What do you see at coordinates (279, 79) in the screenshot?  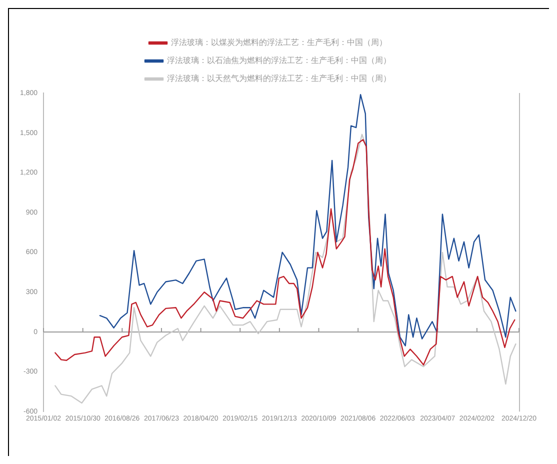 I see `legend-label: 浮法玻璃：以天然气为燃料的浮法工艺：生产毛利：中国（周）` at bounding box center [279, 79].